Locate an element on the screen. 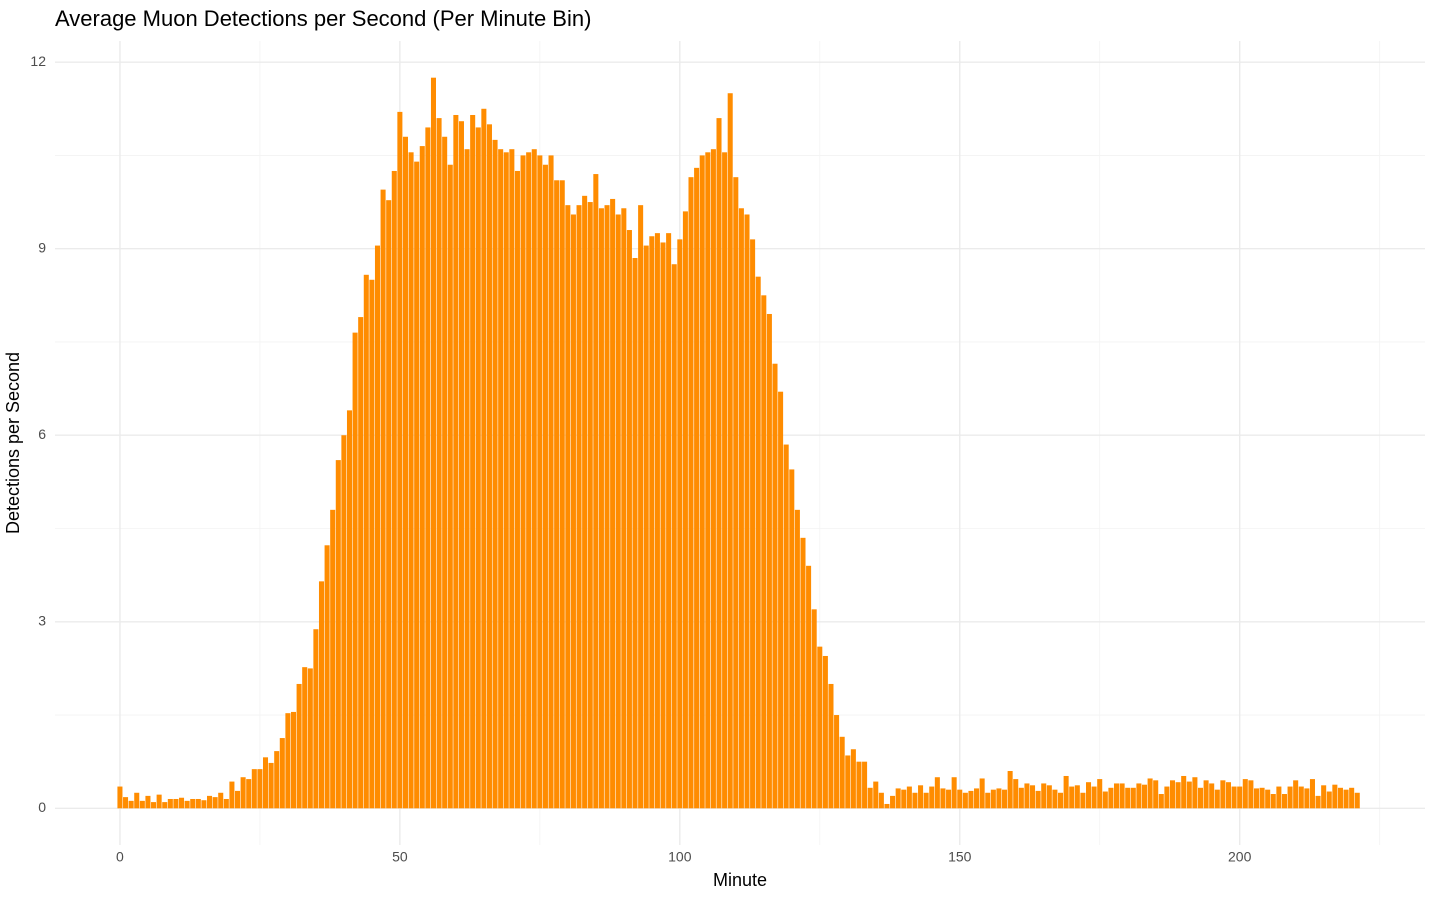 The image size is (1433, 900). y-tick-label: 9 is located at coordinates (42, 247).